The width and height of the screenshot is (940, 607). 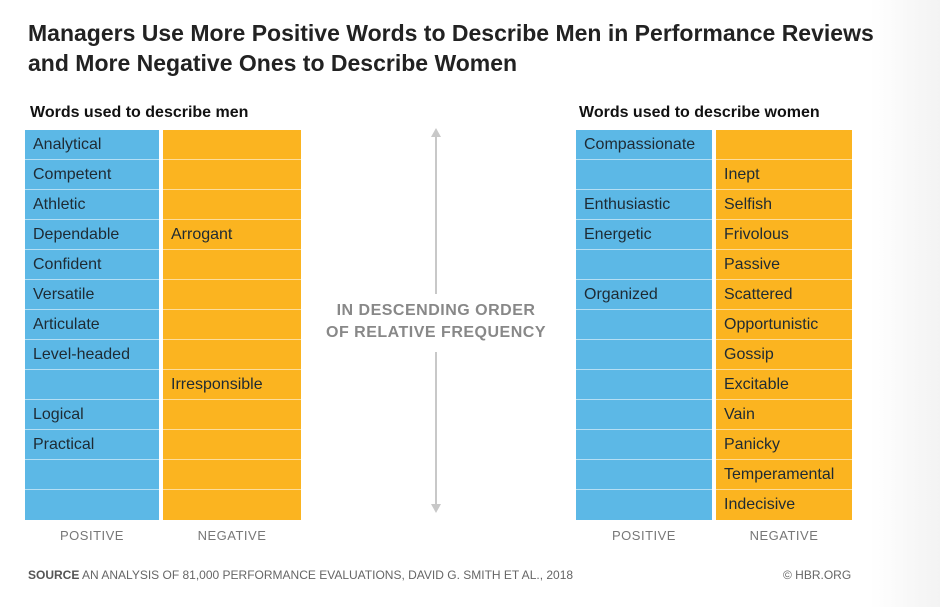 What do you see at coordinates (92, 175) in the screenshot?
I see `men-table-positive-cell: Competent` at bounding box center [92, 175].